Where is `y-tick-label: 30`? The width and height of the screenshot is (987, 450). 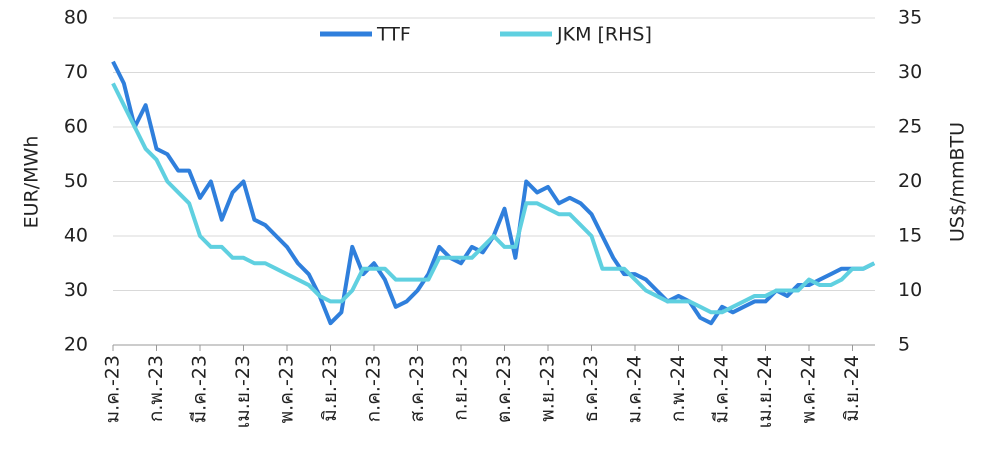 y-tick-label: 30 is located at coordinates (76, 290).